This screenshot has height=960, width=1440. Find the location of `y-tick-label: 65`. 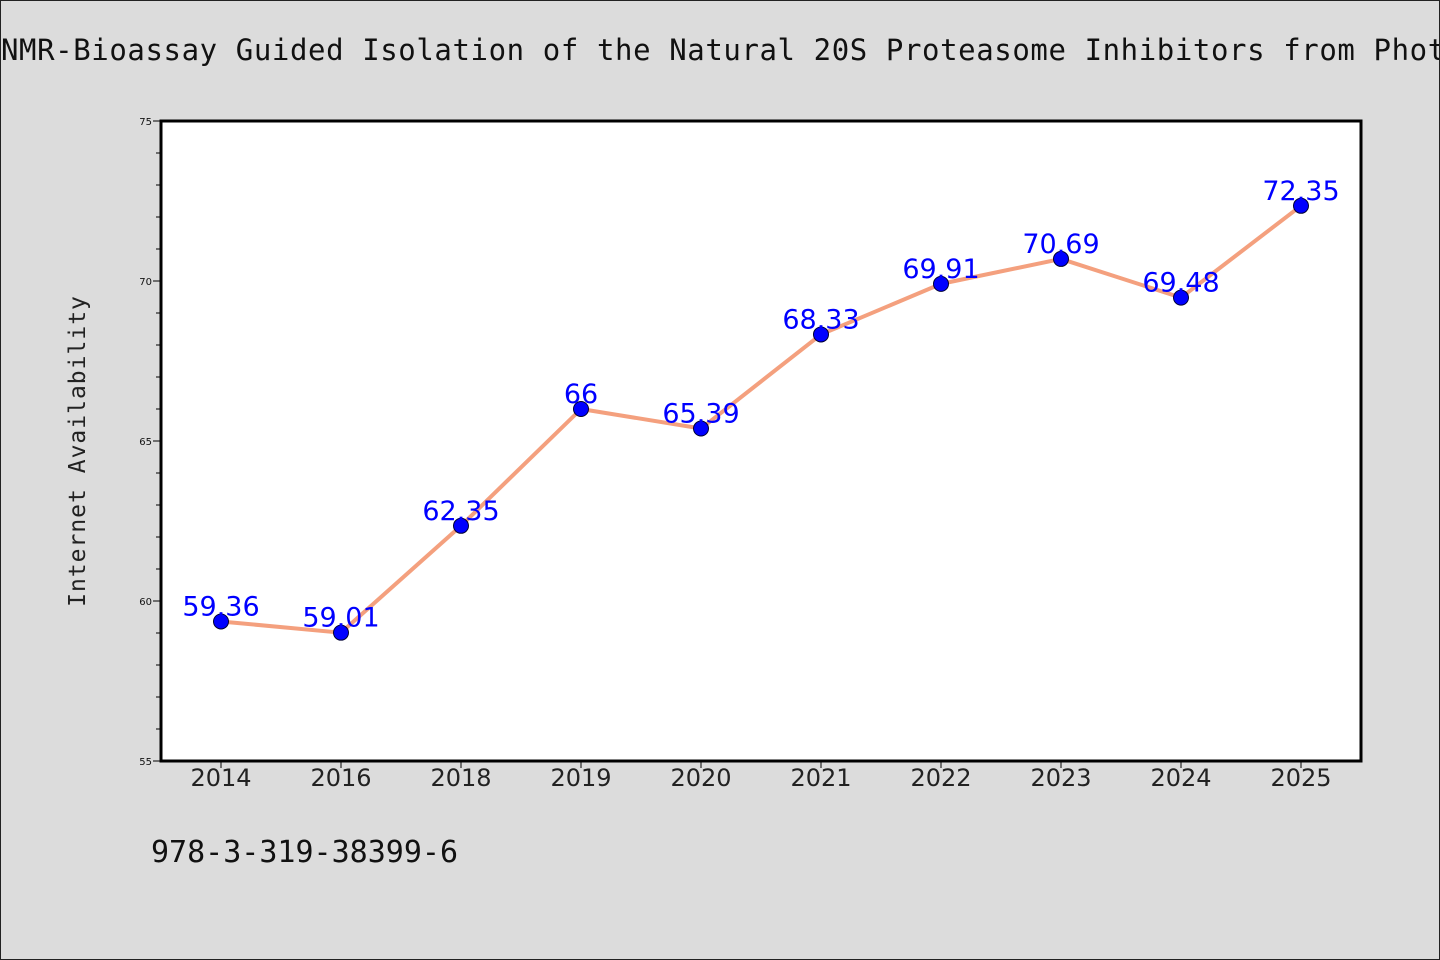

y-tick-label: 65 is located at coordinates (145, 442).